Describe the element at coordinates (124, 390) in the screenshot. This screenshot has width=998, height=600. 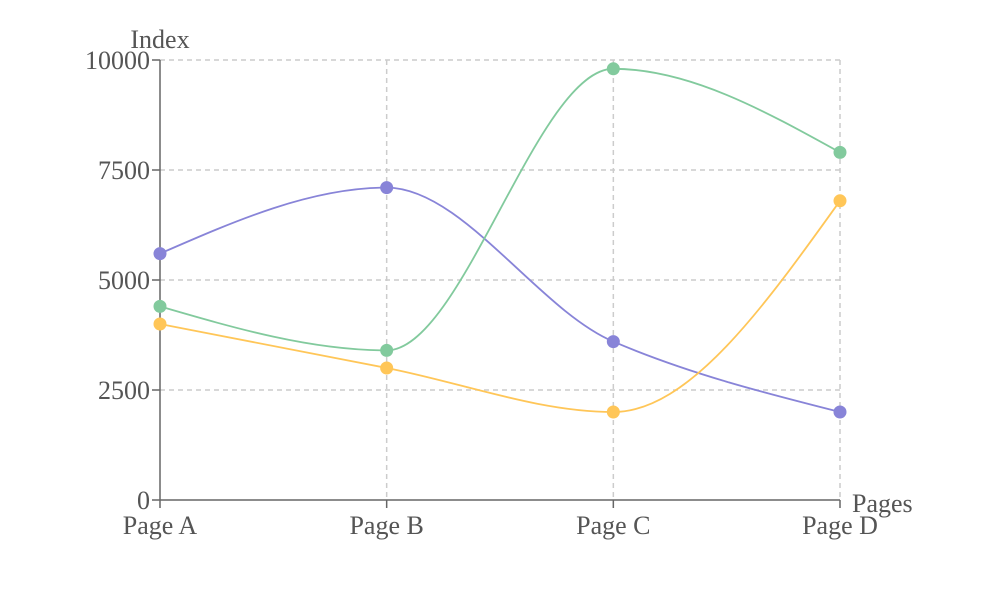
I see `y-tick-label: 2500` at that location.